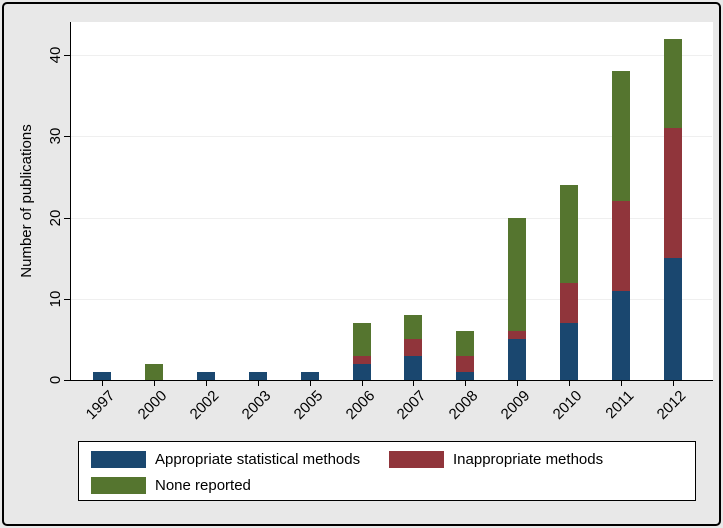 This screenshot has width=723, height=528. I want to click on y-tick-label: 10, so click(55, 299).